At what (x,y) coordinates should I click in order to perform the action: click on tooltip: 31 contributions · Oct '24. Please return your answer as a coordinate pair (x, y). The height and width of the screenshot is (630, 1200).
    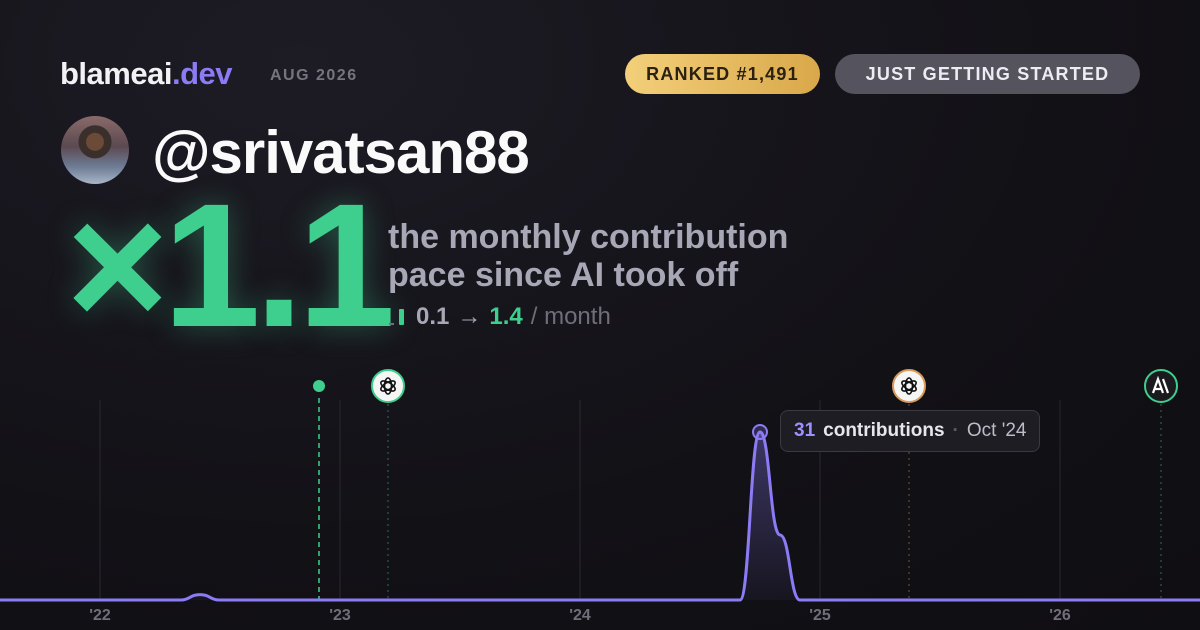
    Looking at the image, I should click on (910, 431).